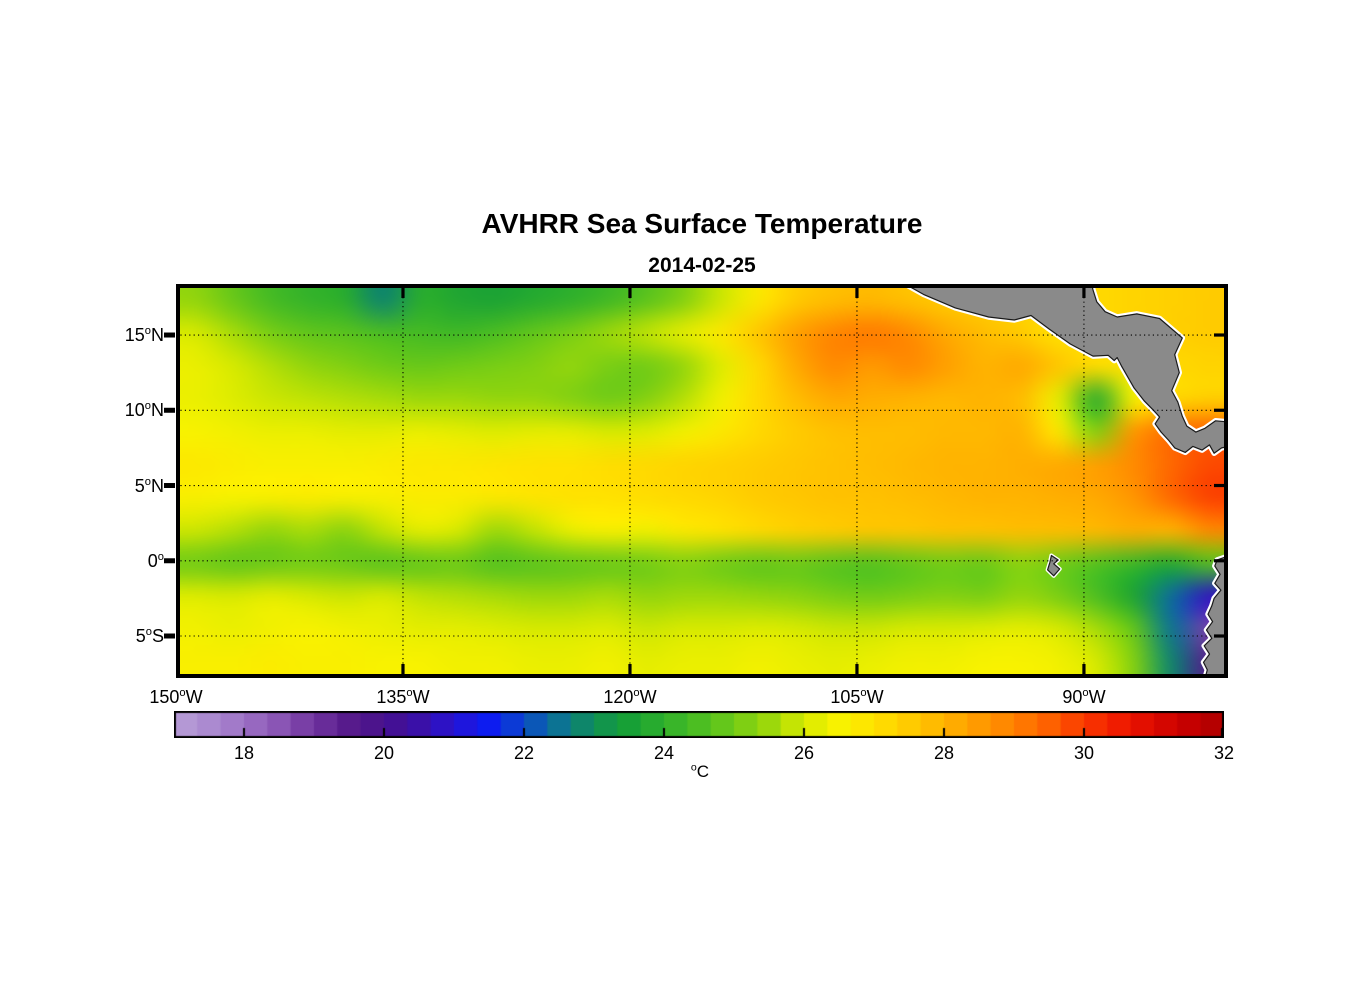 Image resolution: width=1356 pixels, height=1000 pixels. Describe the element at coordinates (702, 223) in the screenshot. I see `figure-title: AVHRR Sea Surface Temperature` at that location.